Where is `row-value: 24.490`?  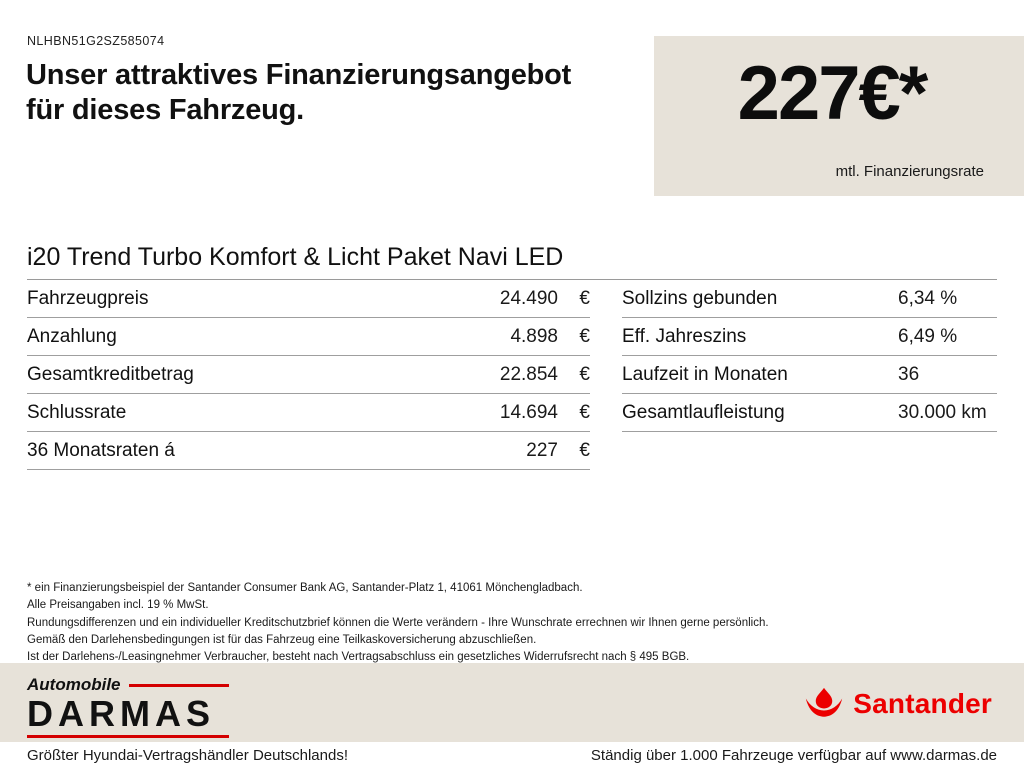
row-value: 24.490 is located at coordinates (528, 298).